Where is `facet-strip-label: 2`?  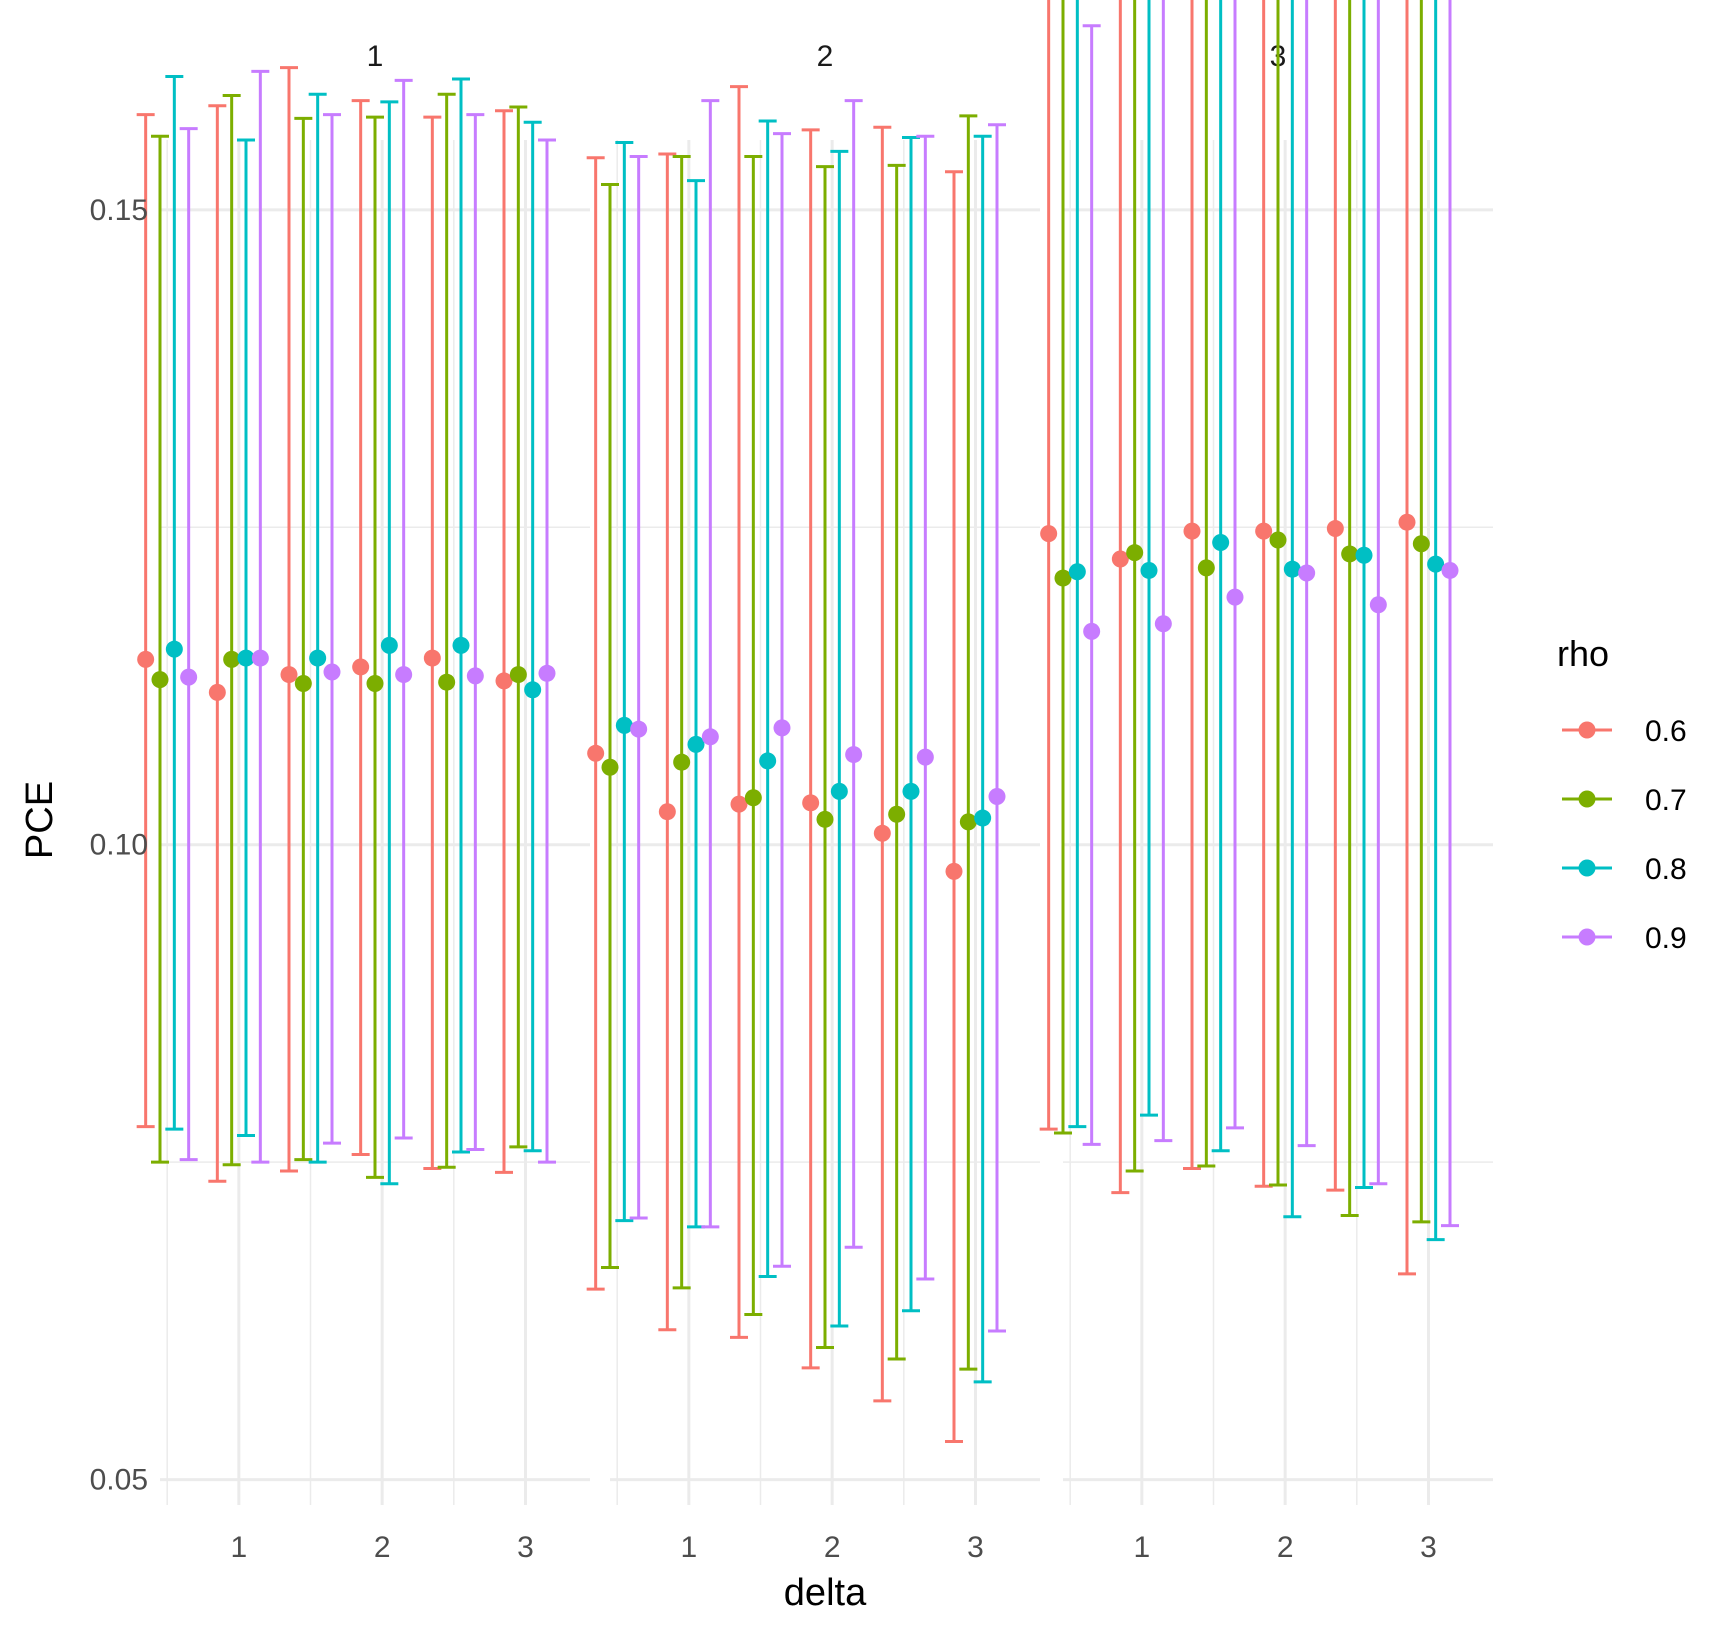 facet-strip-label: 2 is located at coordinates (825, 56).